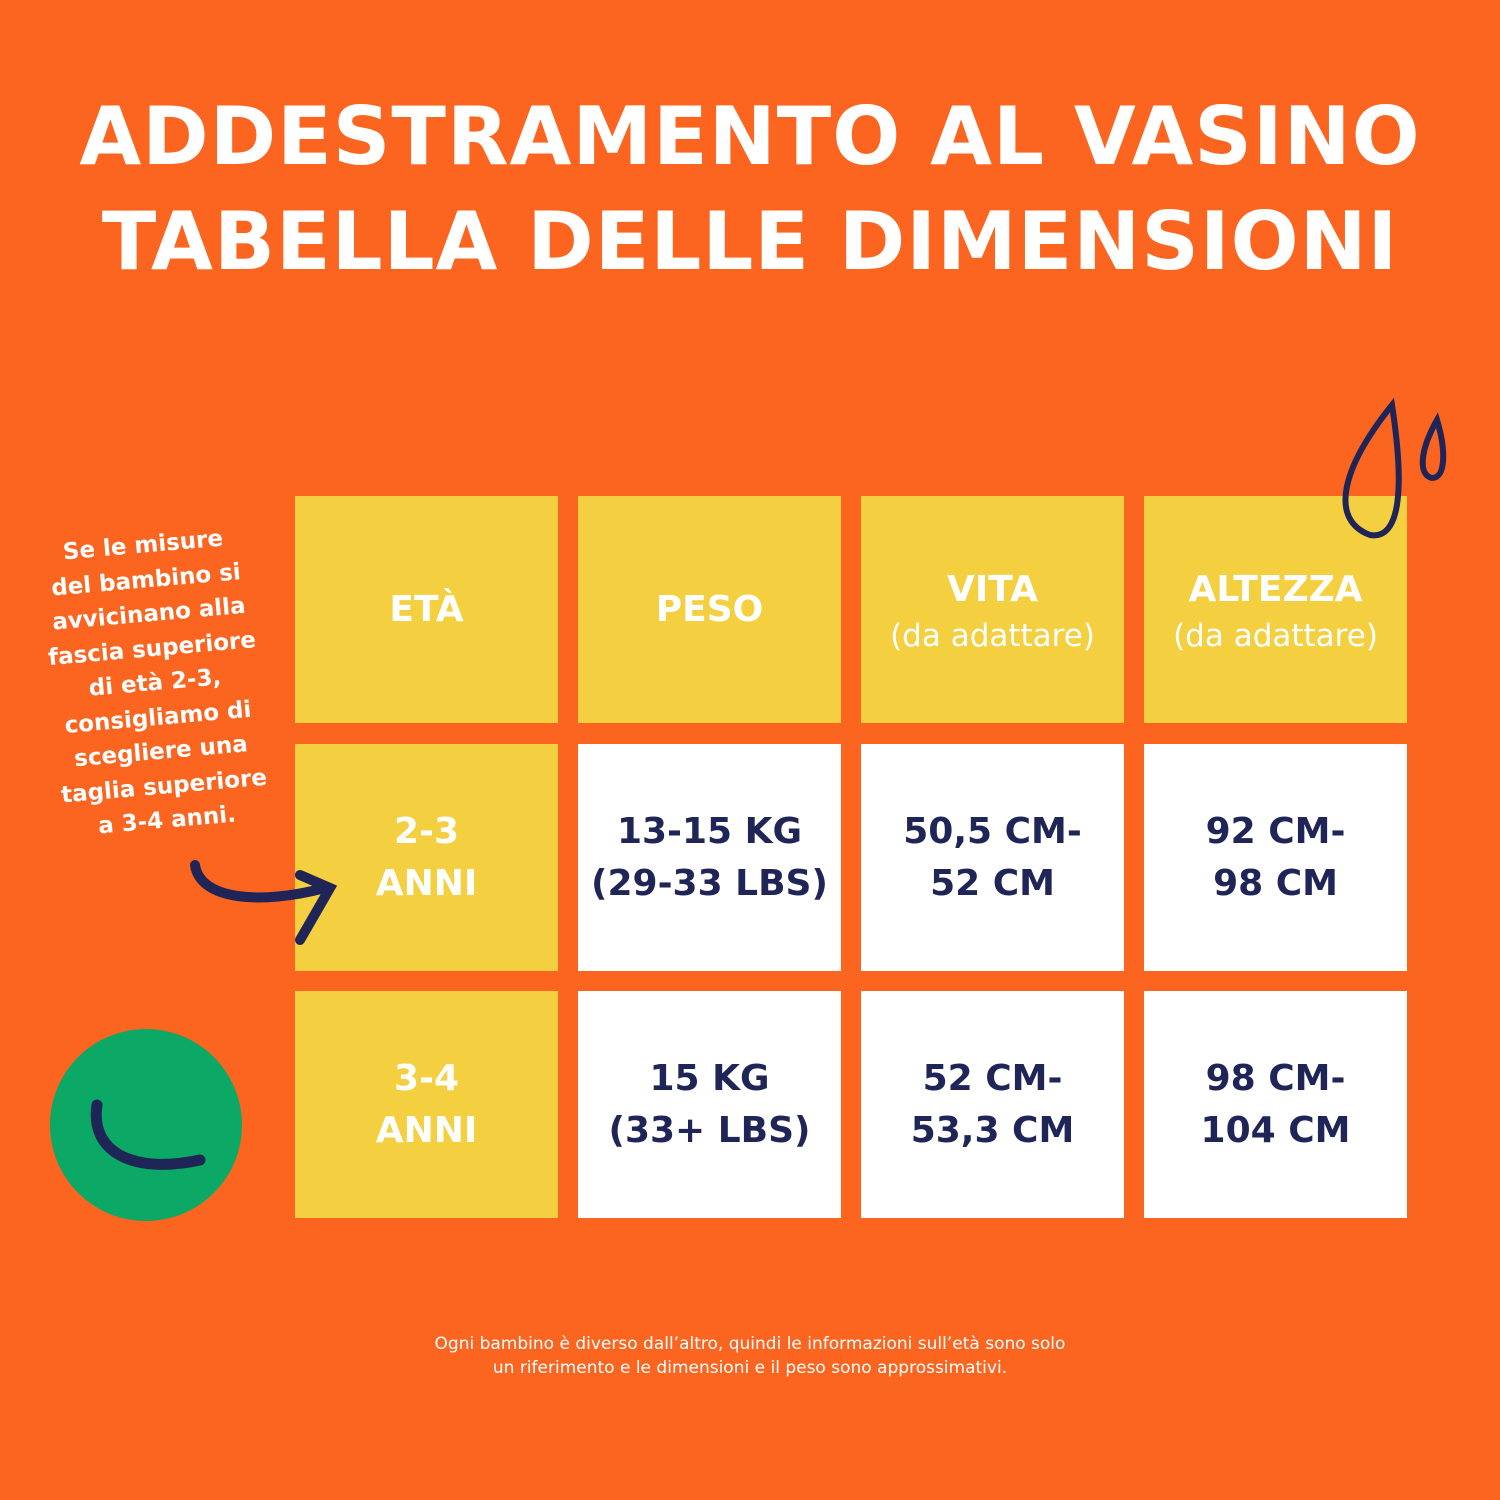 This screenshot has height=1500, width=1500. What do you see at coordinates (750, 241) in the screenshot?
I see `title-line: TABELLA DELLE DIMENSIONI` at bounding box center [750, 241].